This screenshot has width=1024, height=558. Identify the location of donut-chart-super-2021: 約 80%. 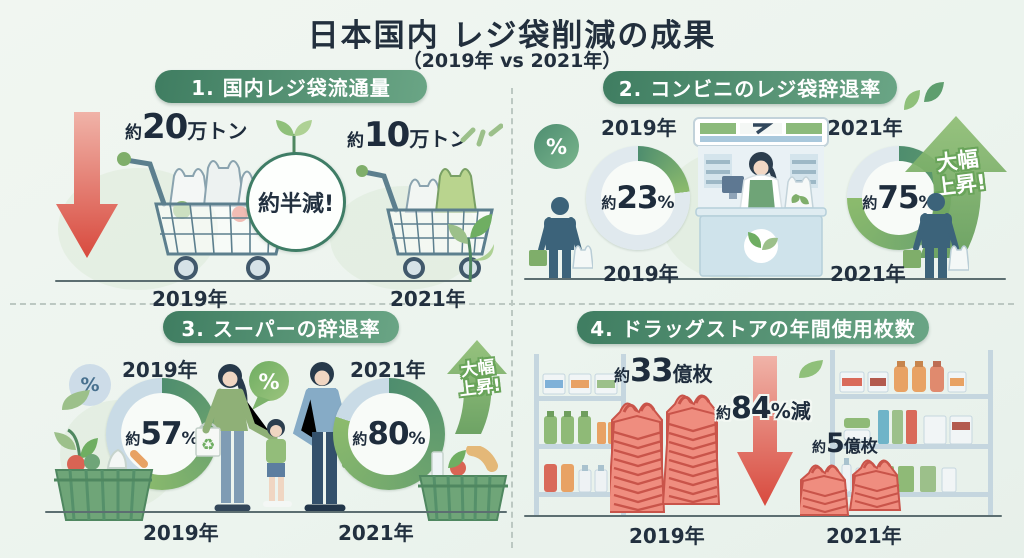
(389, 434).